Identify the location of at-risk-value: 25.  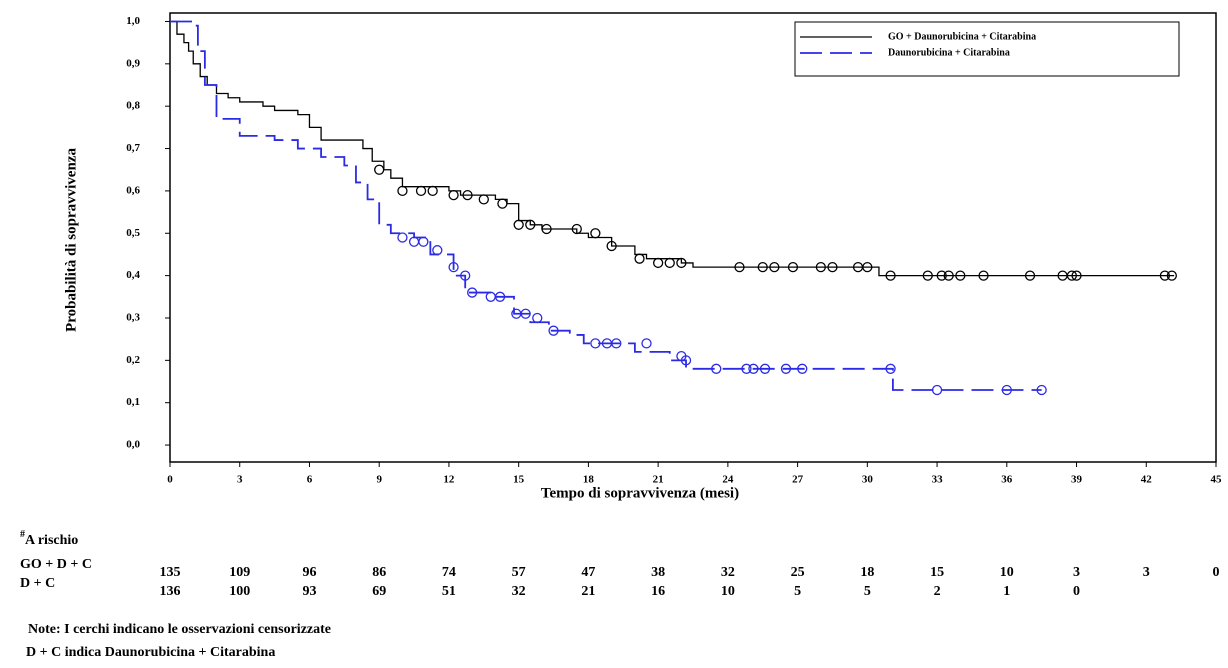
(798, 572).